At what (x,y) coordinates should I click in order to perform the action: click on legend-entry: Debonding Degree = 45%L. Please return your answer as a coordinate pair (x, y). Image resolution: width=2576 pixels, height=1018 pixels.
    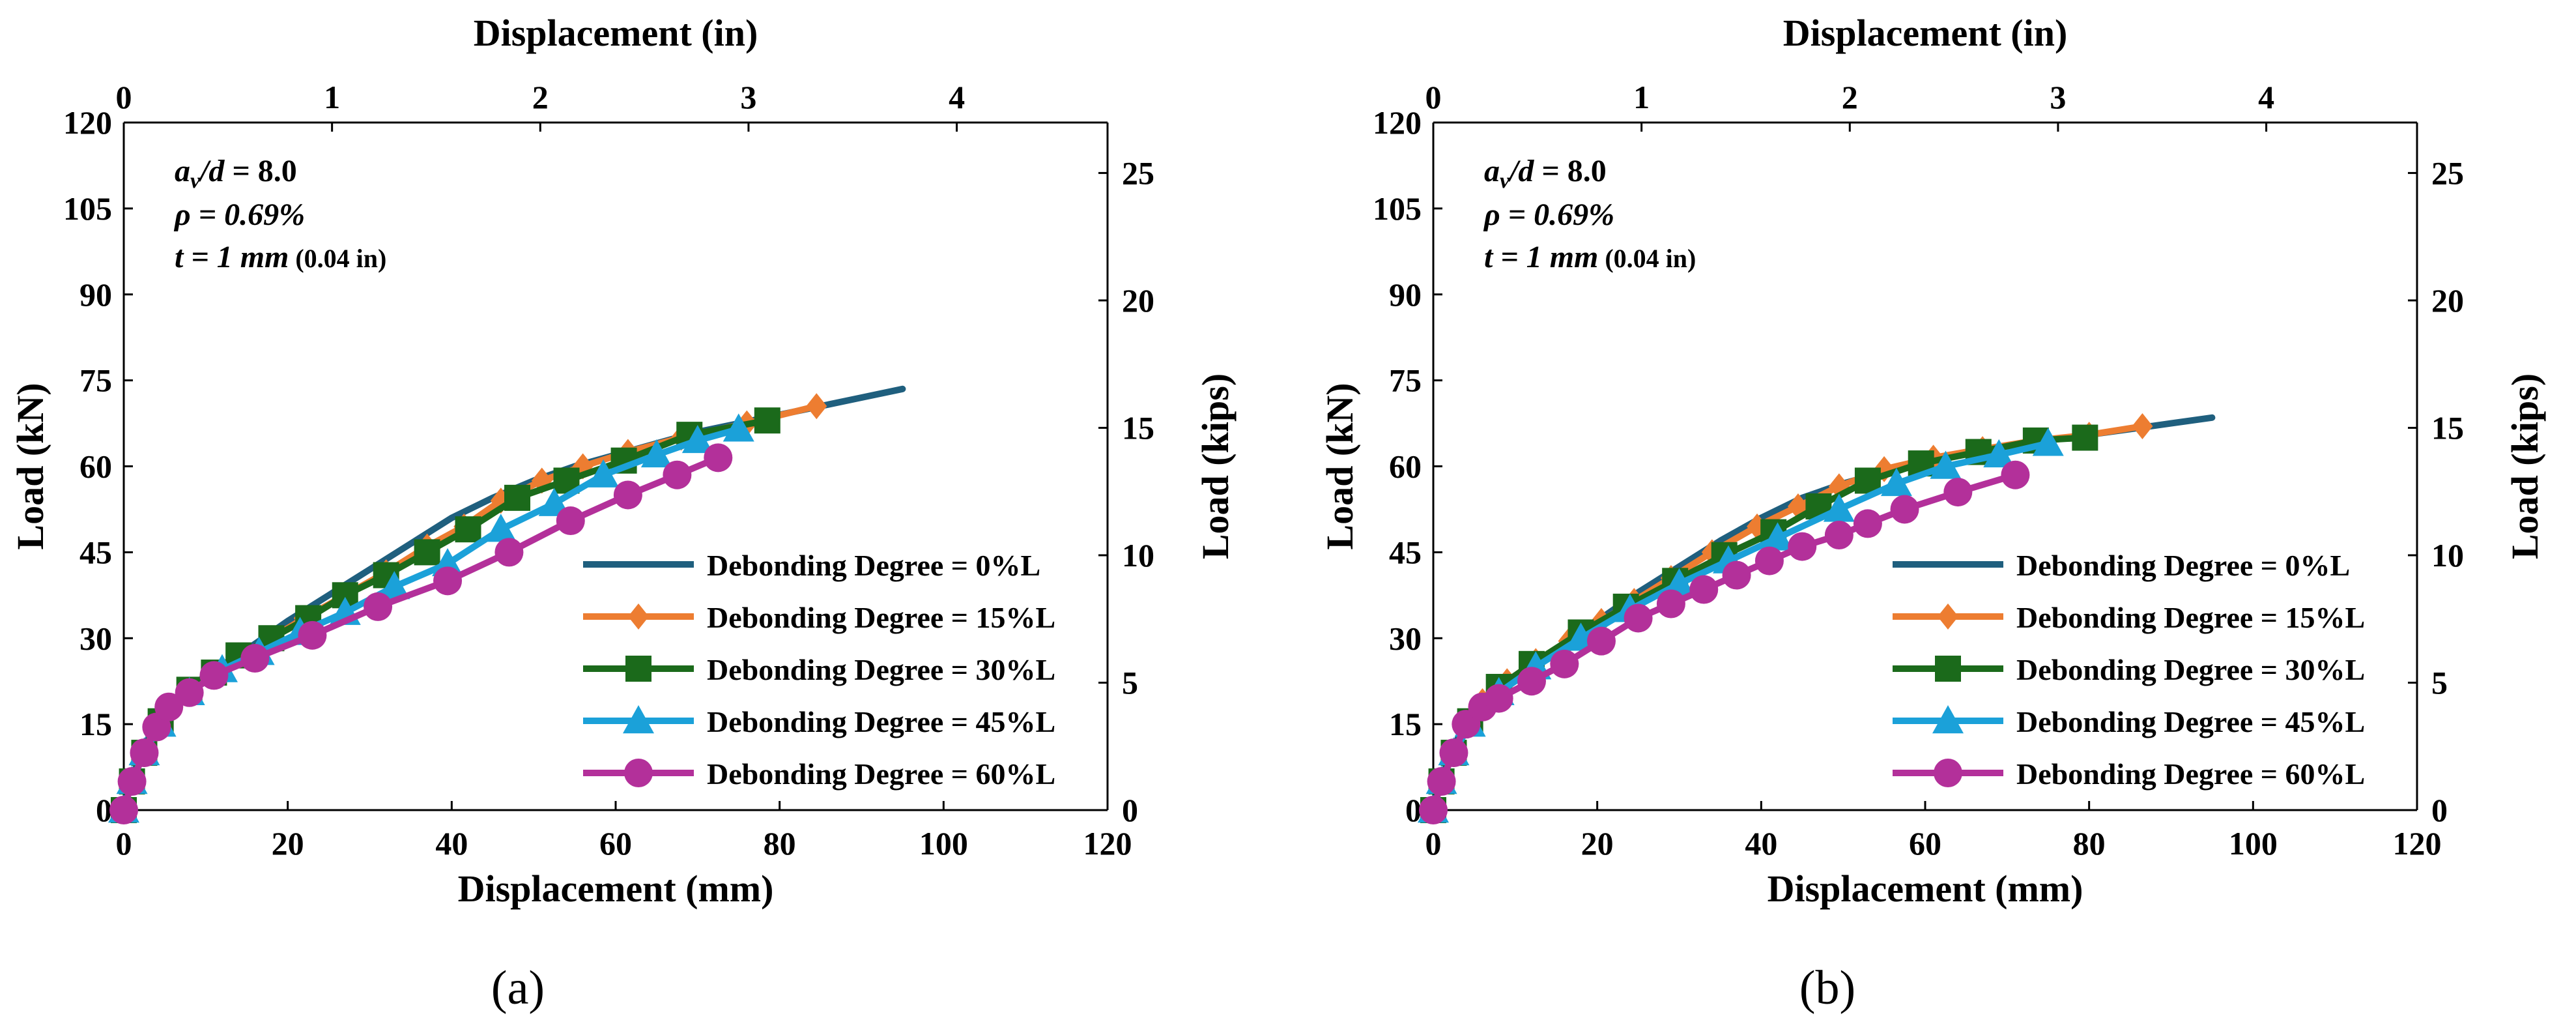
    Looking at the image, I should click on (881, 721).